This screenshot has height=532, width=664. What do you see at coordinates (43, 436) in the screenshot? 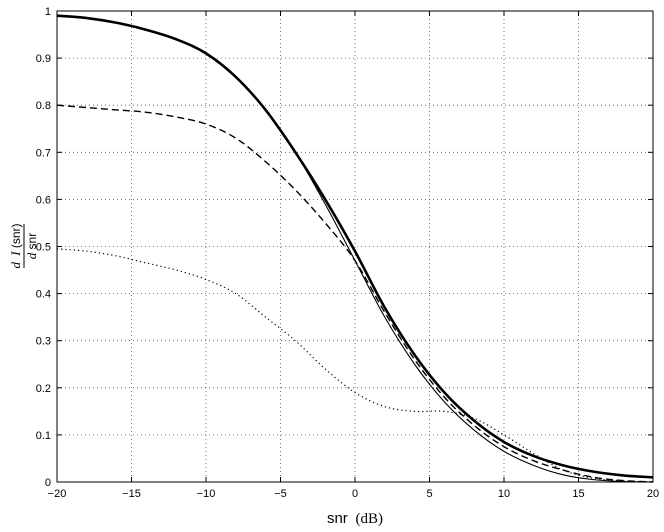
I see `y-tick-label: 0.1` at bounding box center [43, 436].